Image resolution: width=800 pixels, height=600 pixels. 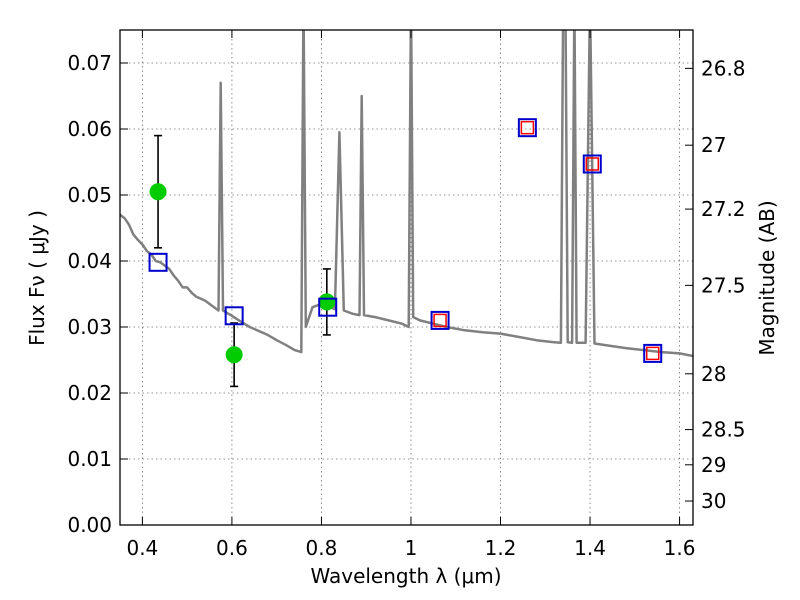 What do you see at coordinates (37, 278) in the screenshot?
I see `y-axis-title: Flux Fν ( μJy )` at bounding box center [37, 278].